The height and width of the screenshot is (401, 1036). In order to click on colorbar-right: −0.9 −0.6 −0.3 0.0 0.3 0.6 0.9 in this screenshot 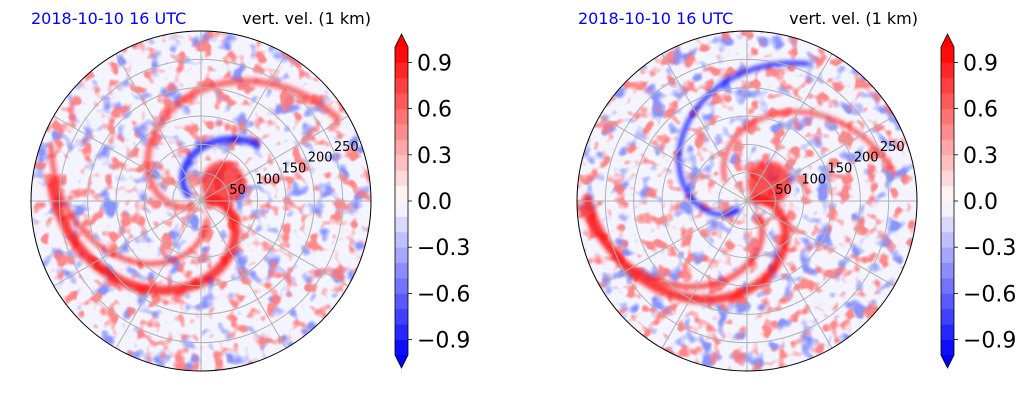, I will do `click(978, 201)`.